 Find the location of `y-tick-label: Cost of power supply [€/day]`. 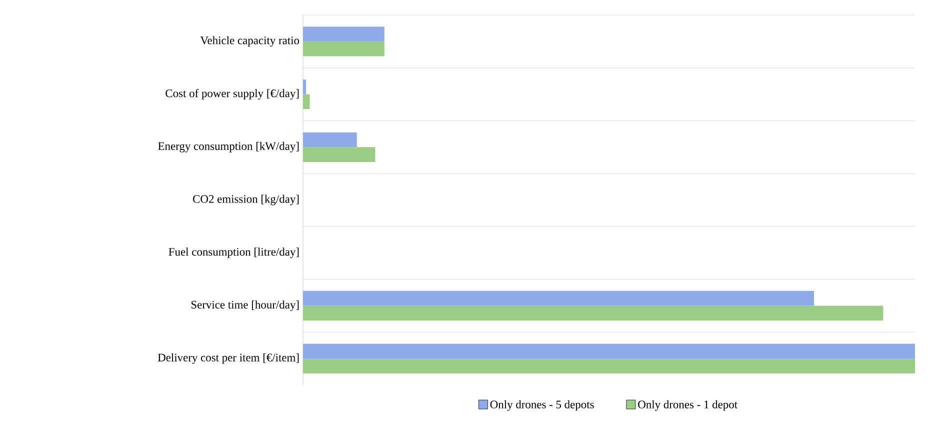

y-tick-label: Cost of power supply [€/day] is located at coordinates (232, 94).